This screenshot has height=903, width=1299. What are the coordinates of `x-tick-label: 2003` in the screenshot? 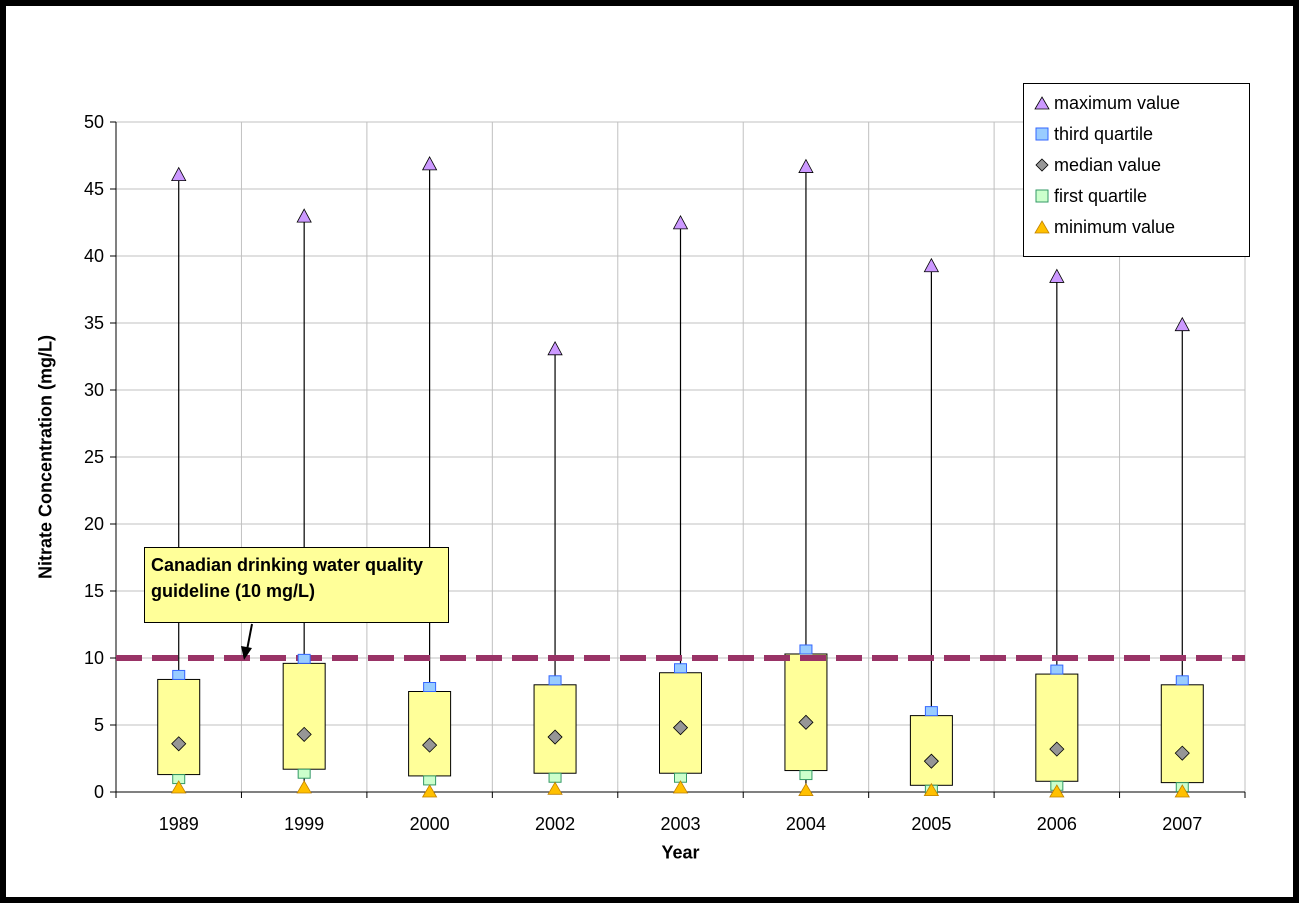 It's located at (680, 824).